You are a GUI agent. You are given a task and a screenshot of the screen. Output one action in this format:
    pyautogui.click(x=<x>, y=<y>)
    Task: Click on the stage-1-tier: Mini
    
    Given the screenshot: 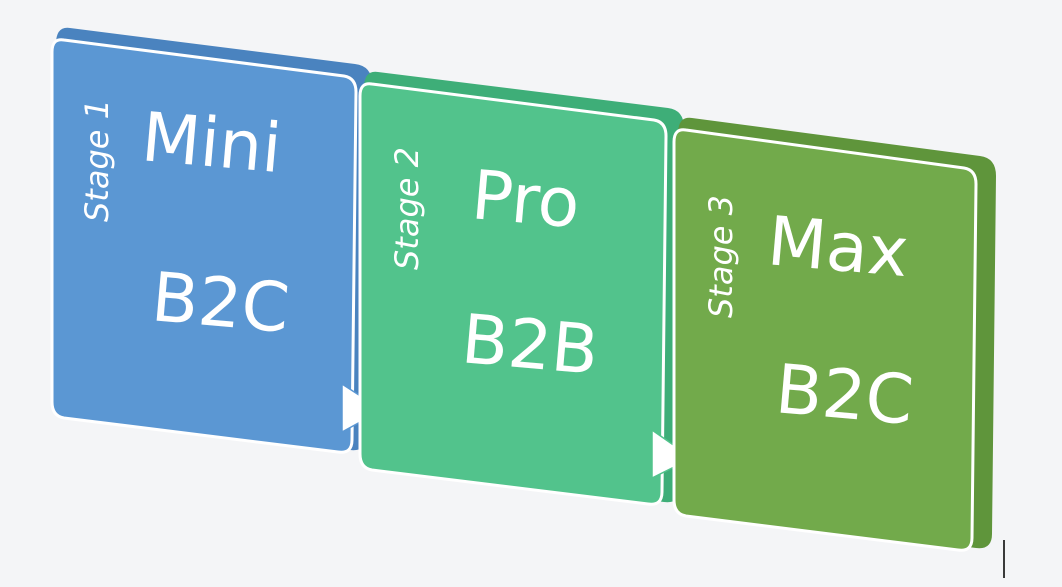 What is the action you would take?
    pyautogui.click(x=212, y=143)
    